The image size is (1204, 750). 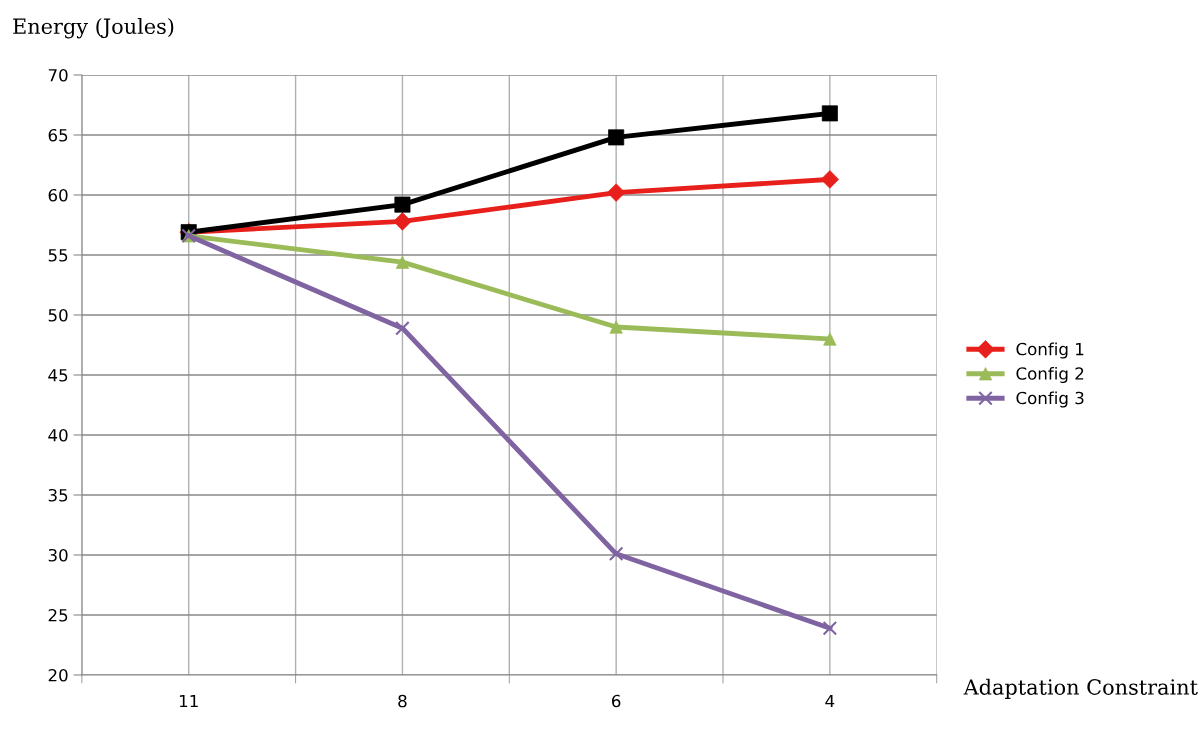 I want to click on legend-label: Config 2, so click(x=1050, y=375).